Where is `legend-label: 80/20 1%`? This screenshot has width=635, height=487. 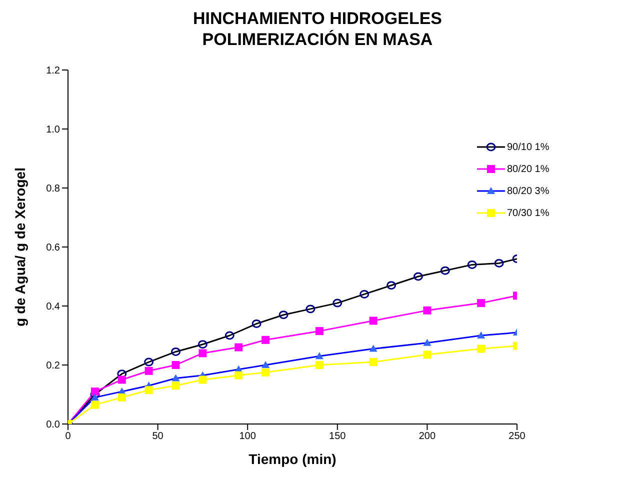 legend-label: 80/20 1% is located at coordinates (528, 169).